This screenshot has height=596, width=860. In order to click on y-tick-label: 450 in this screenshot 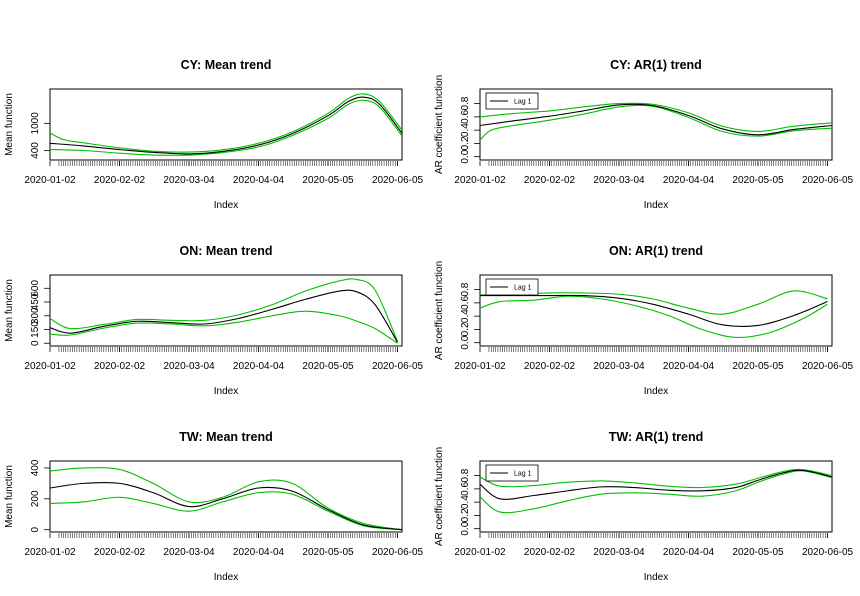, I will do `click(35, 301)`.